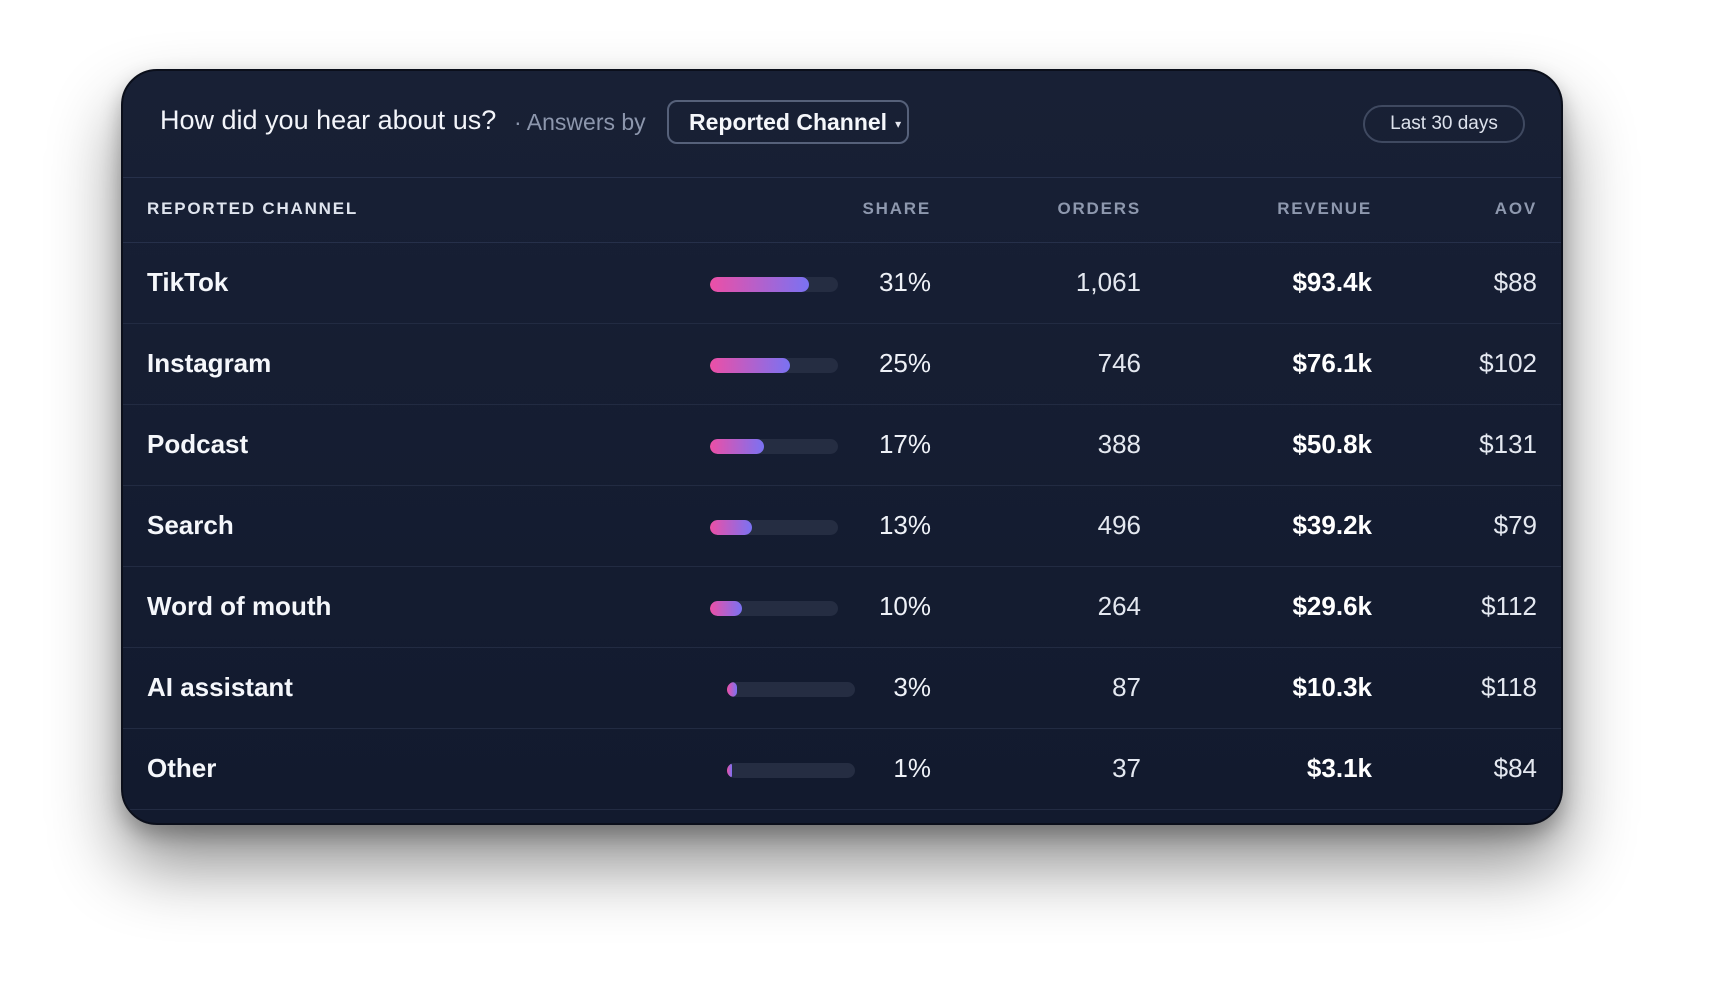  What do you see at coordinates (904, 444) in the screenshot?
I see `share-value: 17%` at bounding box center [904, 444].